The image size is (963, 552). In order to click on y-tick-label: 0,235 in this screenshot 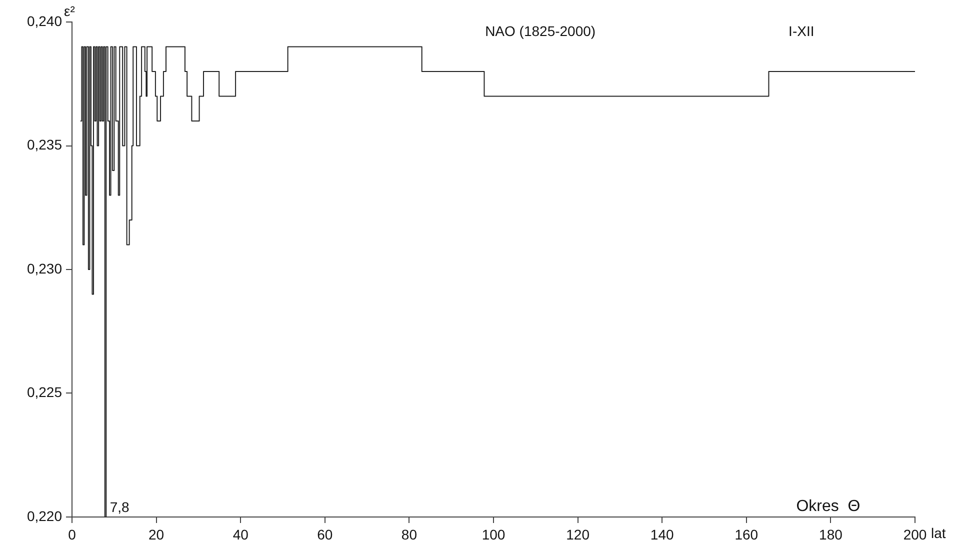, I will do `click(44, 144)`.